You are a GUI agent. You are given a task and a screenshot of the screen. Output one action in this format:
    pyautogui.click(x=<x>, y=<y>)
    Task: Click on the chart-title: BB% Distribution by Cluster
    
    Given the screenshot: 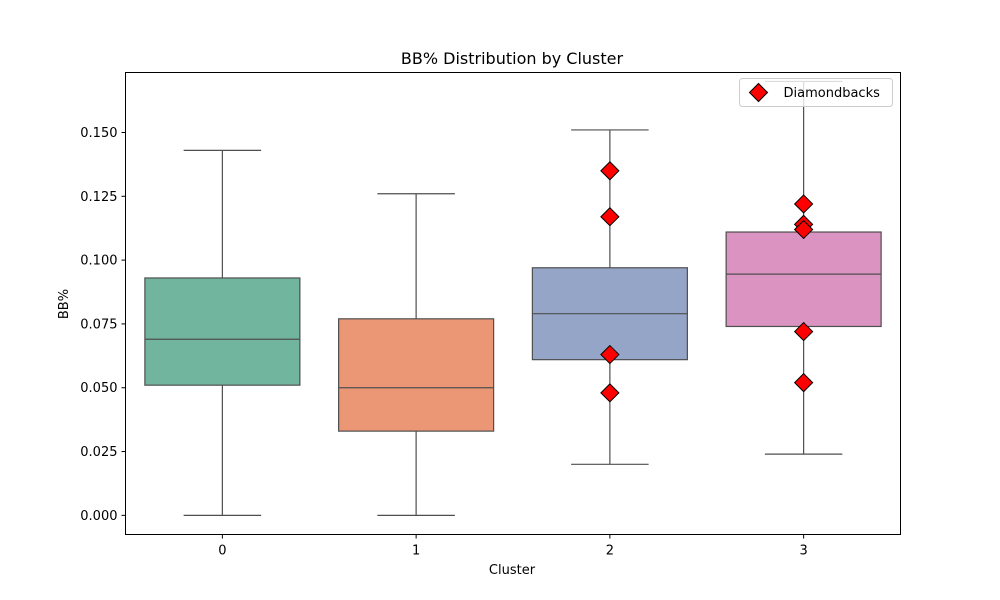 What is the action you would take?
    pyautogui.click(x=512, y=58)
    